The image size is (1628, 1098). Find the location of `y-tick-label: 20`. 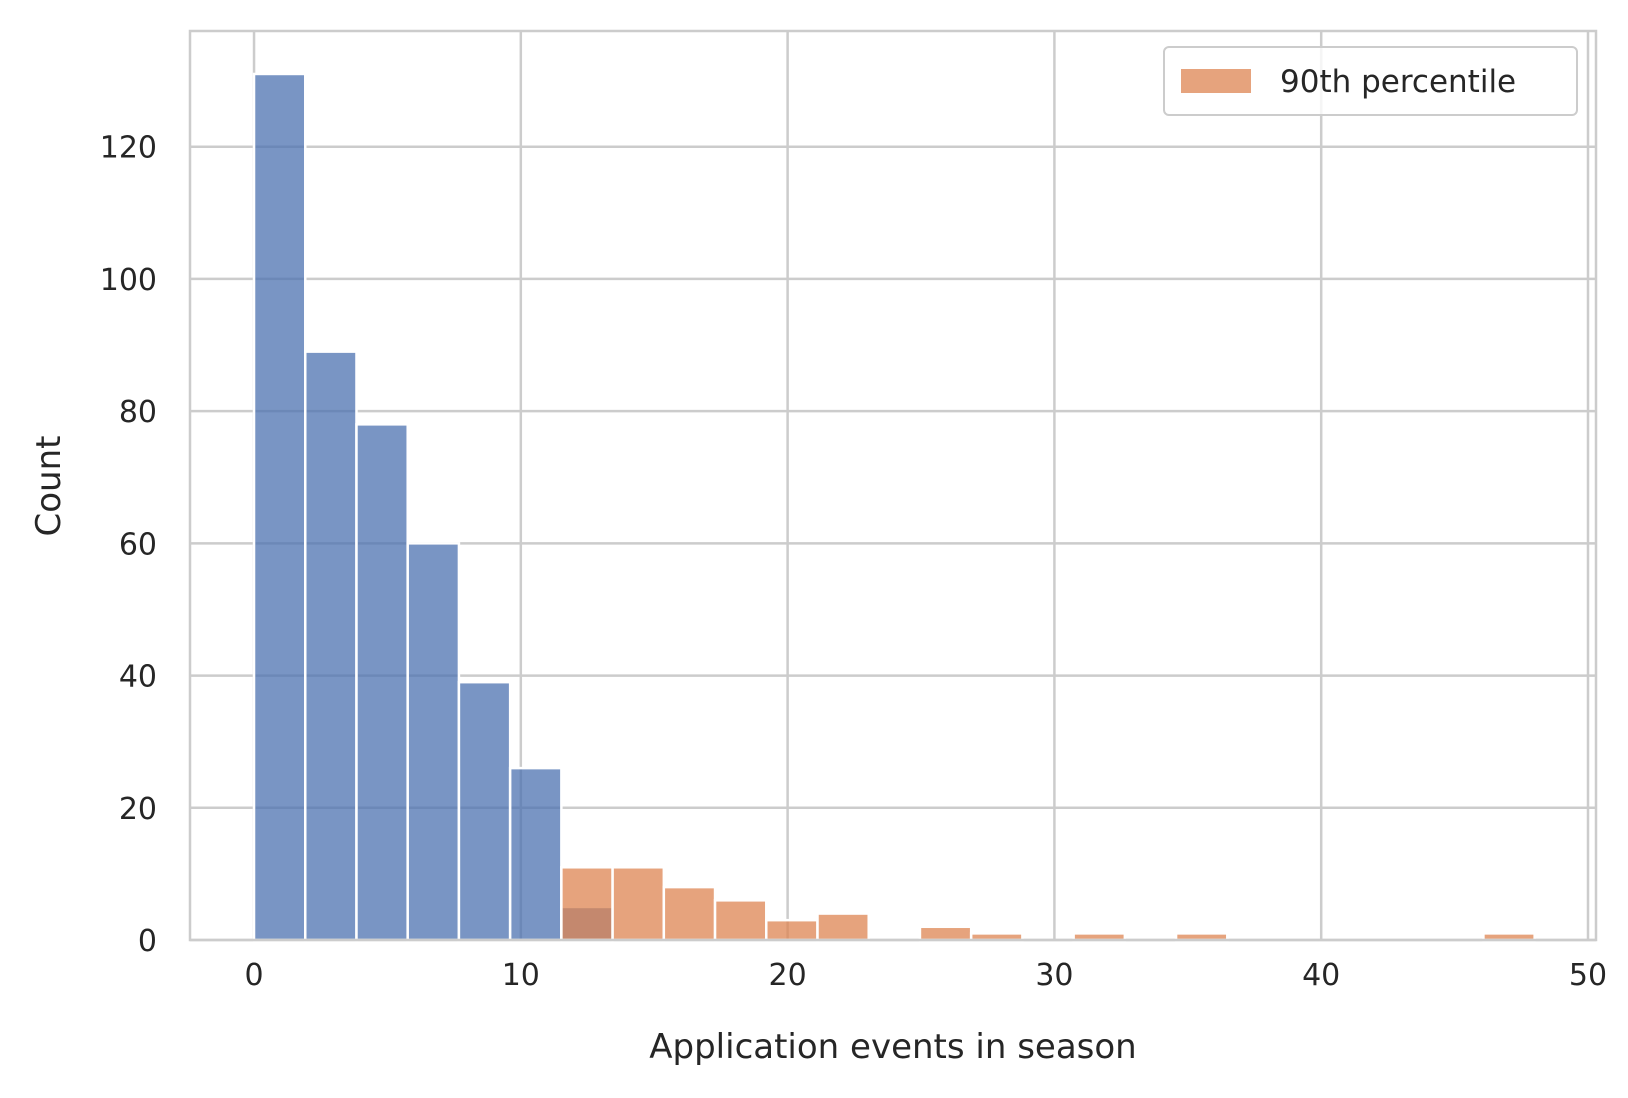

y-tick-label: 20 is located at coordinates (138, 809).